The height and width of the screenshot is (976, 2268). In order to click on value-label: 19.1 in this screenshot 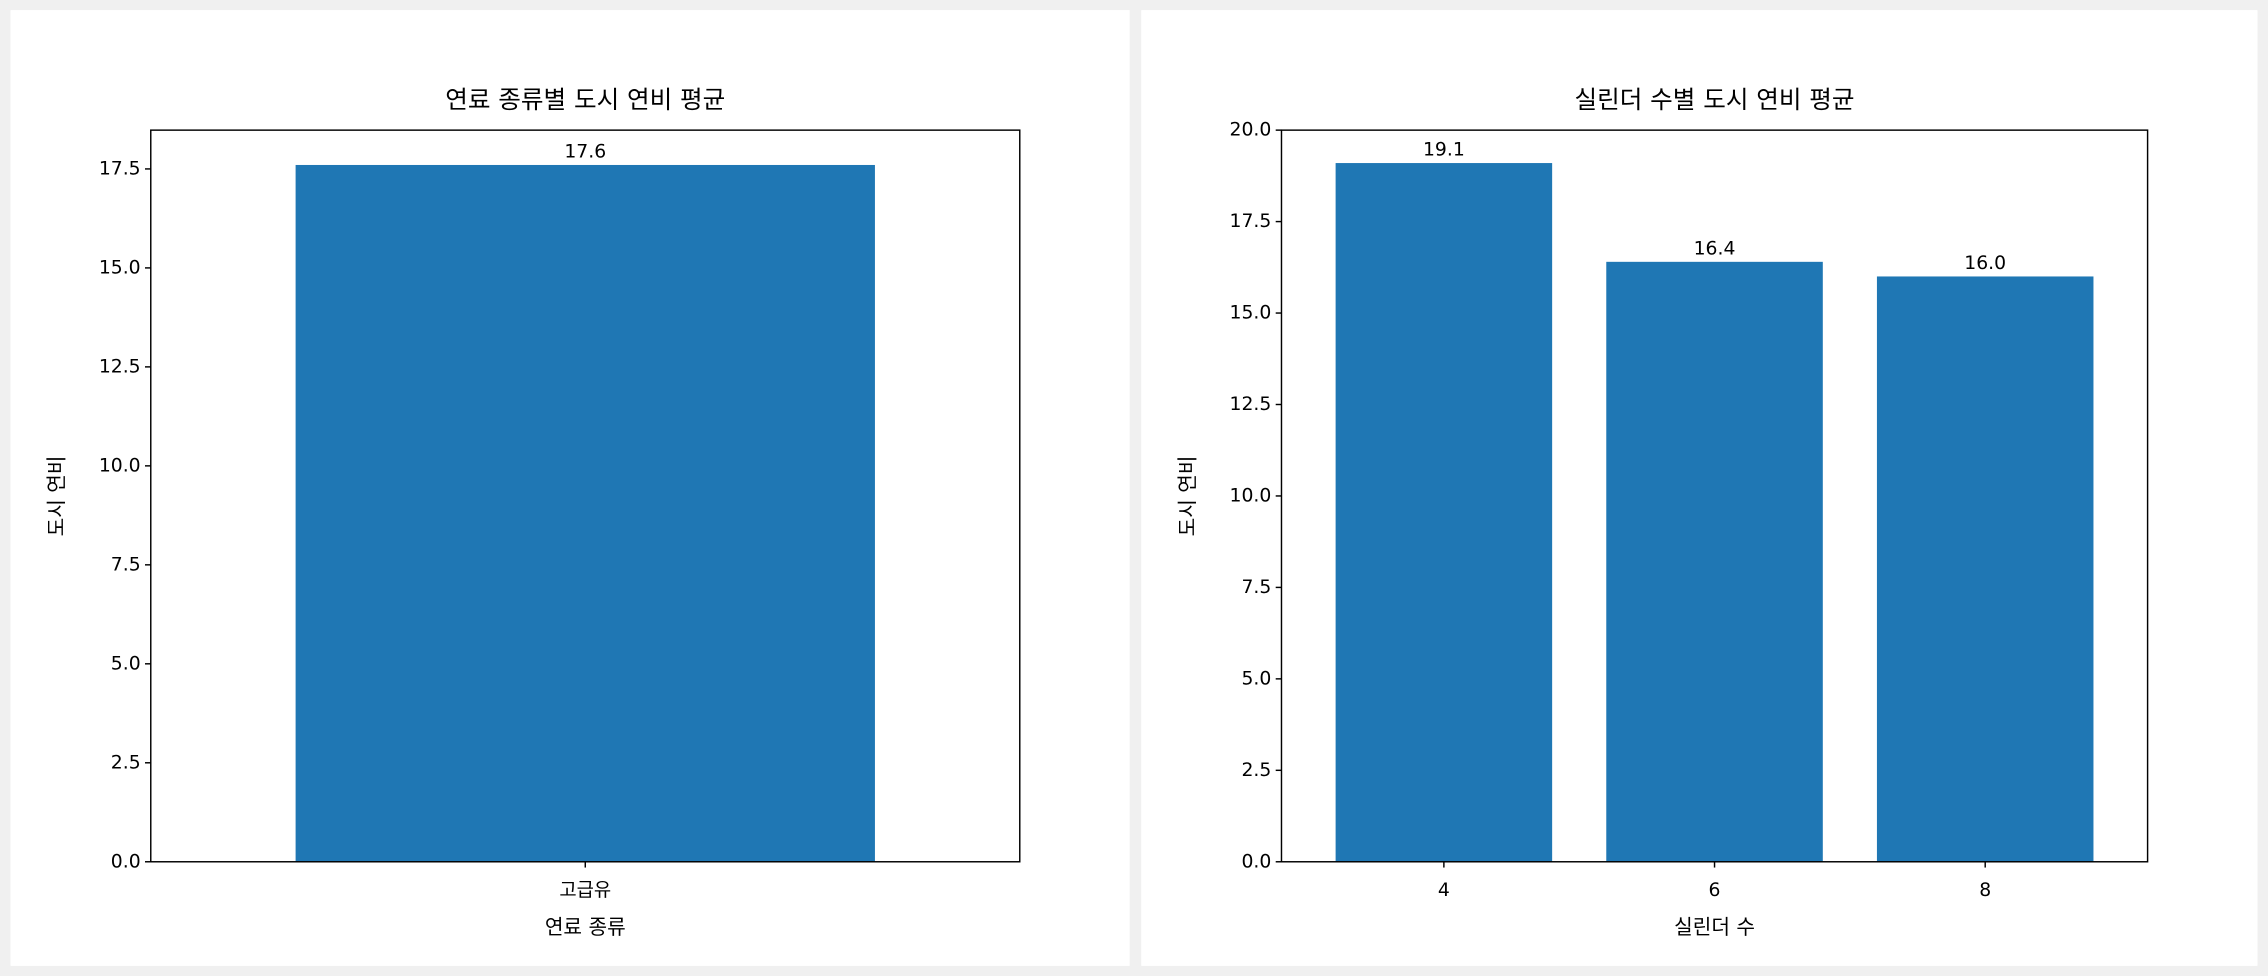, I will do `click(1444, 150)`.